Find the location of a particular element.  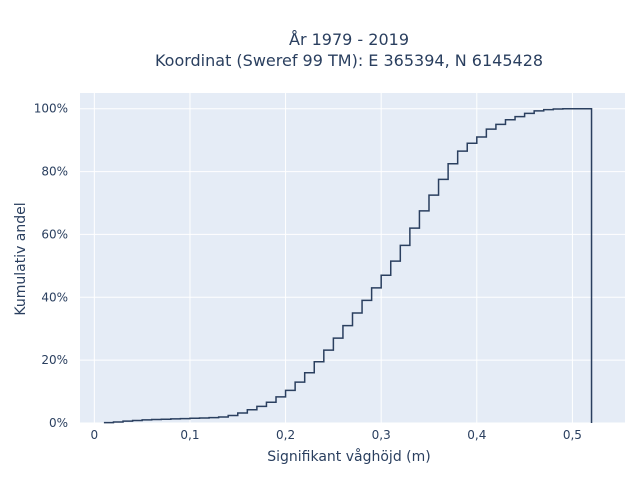

y-axis-ticks: 0% 20% 40% 60% 80% 100% is located at coordinates (51, 266).